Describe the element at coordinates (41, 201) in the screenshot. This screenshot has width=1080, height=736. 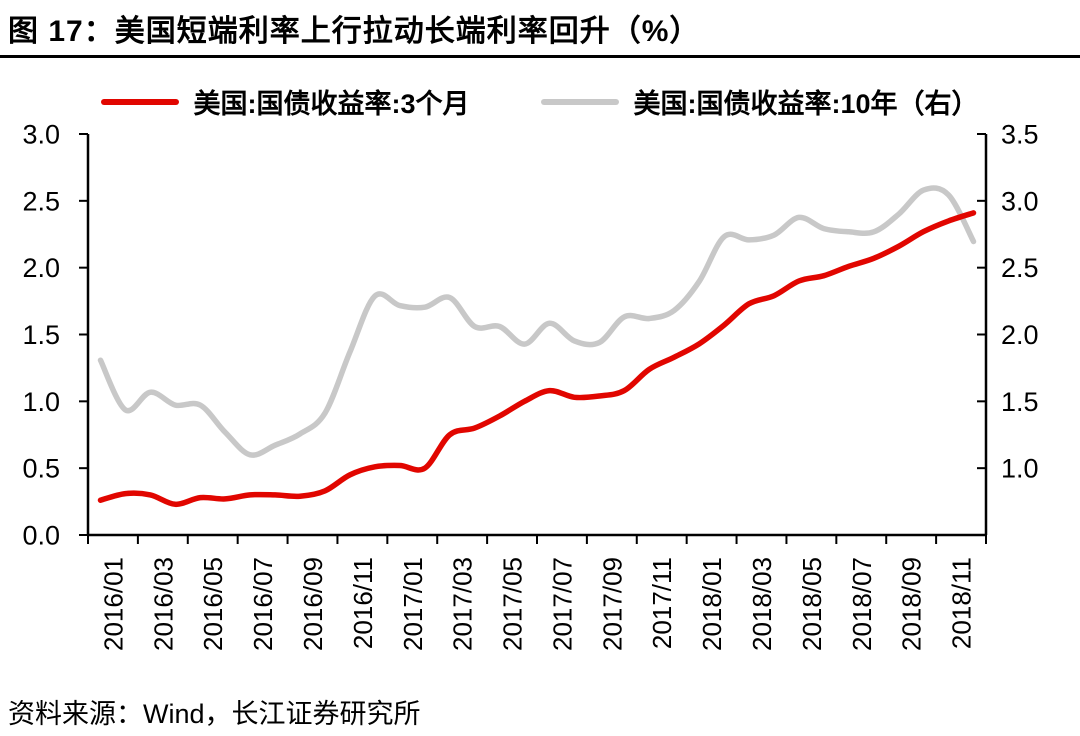
I see `left-axis-tick-label: 2.5` at that location.